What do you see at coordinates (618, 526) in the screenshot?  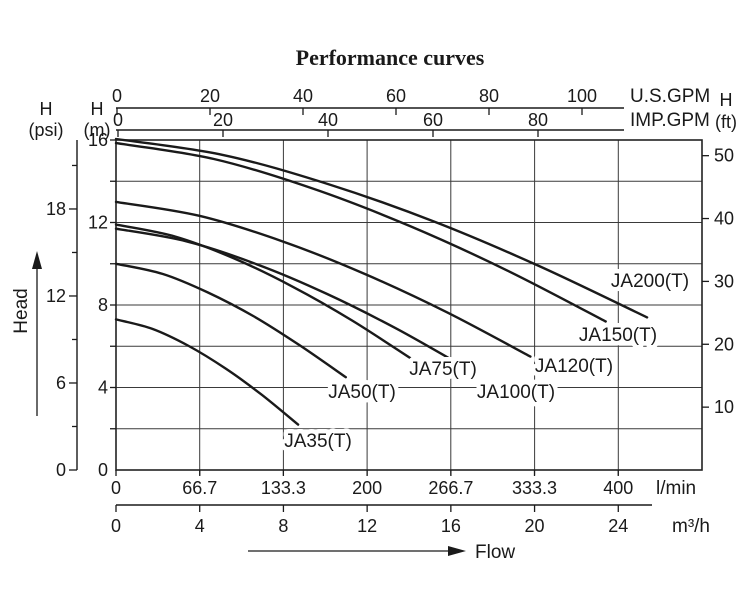 I see `m3h-tick-label: 24` at bounding box center [618, 526].